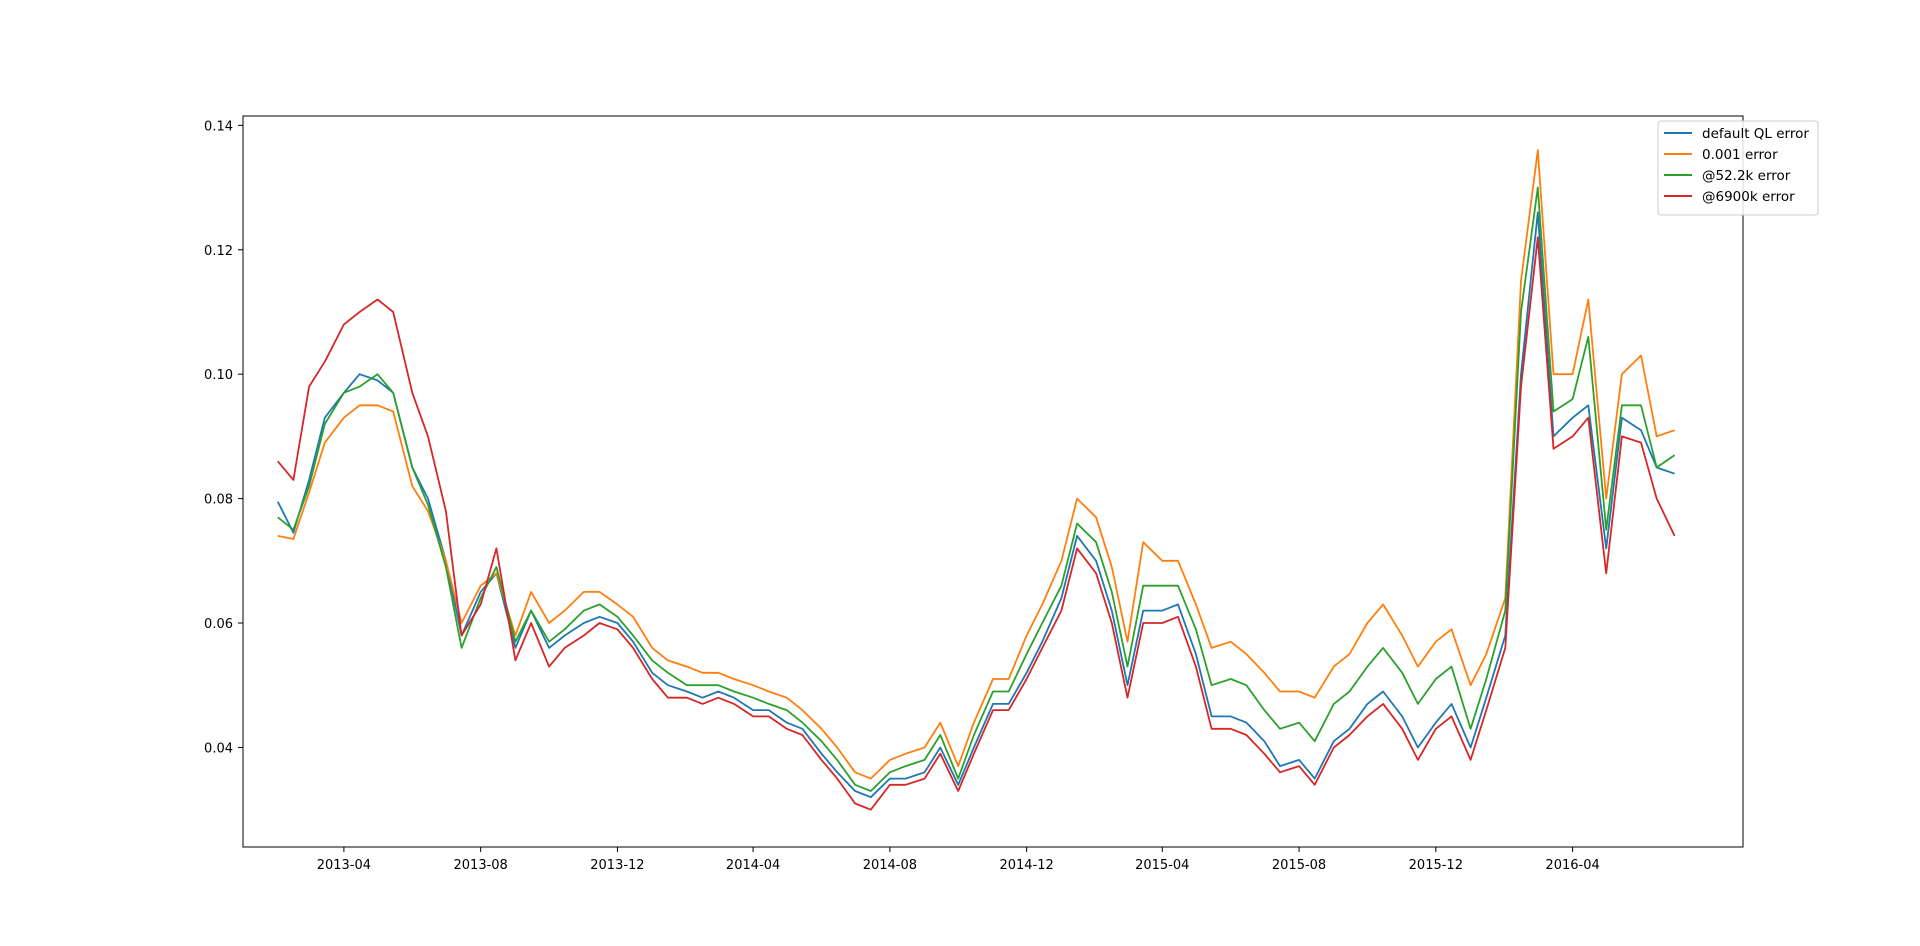 Image resolution: width=1920 pixels, height=946 pixels. What do you see at coordinates (223, 437) in the screenshot?
I see `y-axis: 0.04 0.06 0.08 0.10 0.12 0.14` at bounding box center [223, 437].